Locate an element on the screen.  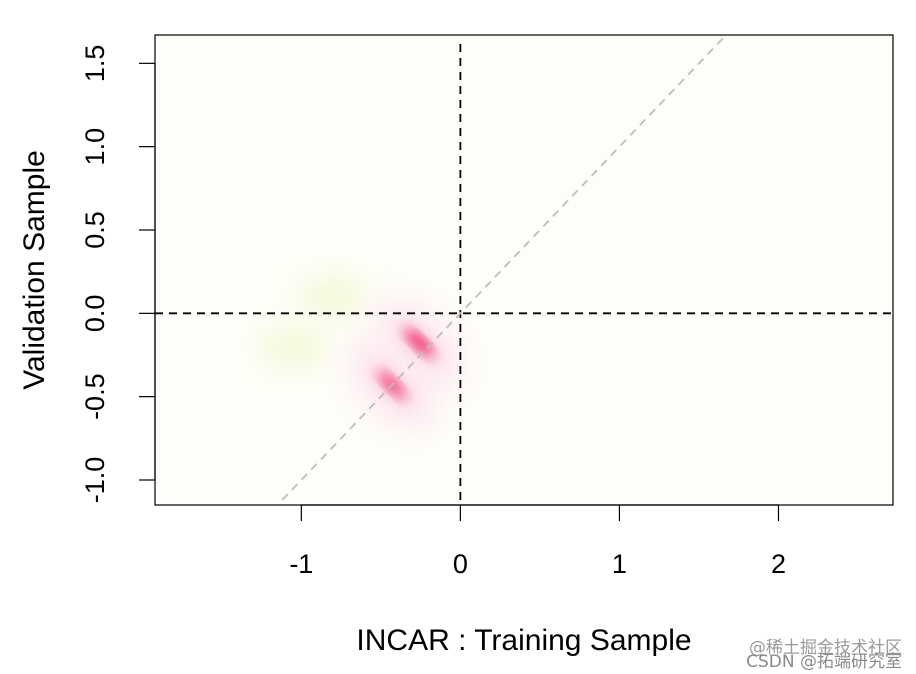
y-tick-label: 1.0 is located at coordinates (95, 147).